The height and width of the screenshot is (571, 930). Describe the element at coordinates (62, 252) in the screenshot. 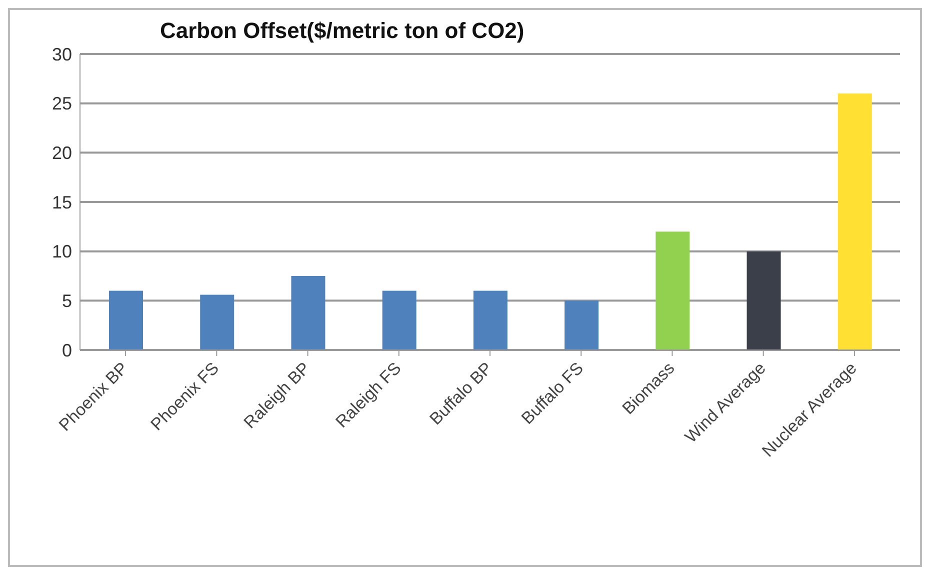

I see `y-tick-label: 10` at that location.